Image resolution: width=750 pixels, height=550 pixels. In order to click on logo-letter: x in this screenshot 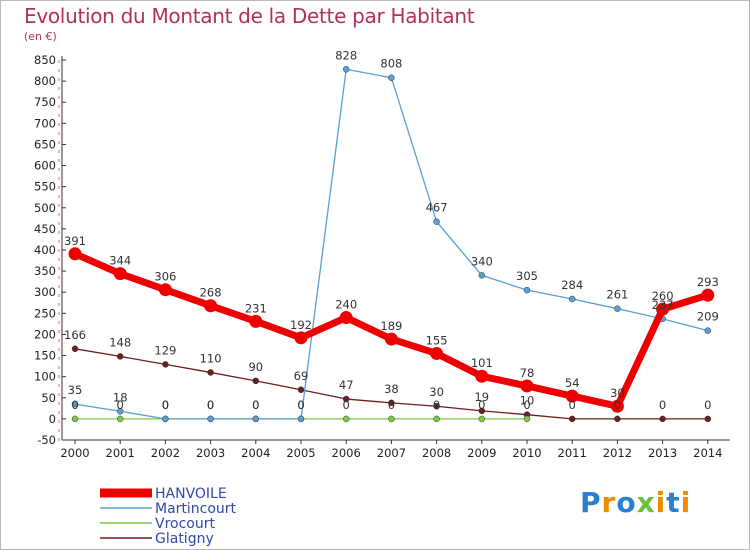, I will do `click(646, 502)`.